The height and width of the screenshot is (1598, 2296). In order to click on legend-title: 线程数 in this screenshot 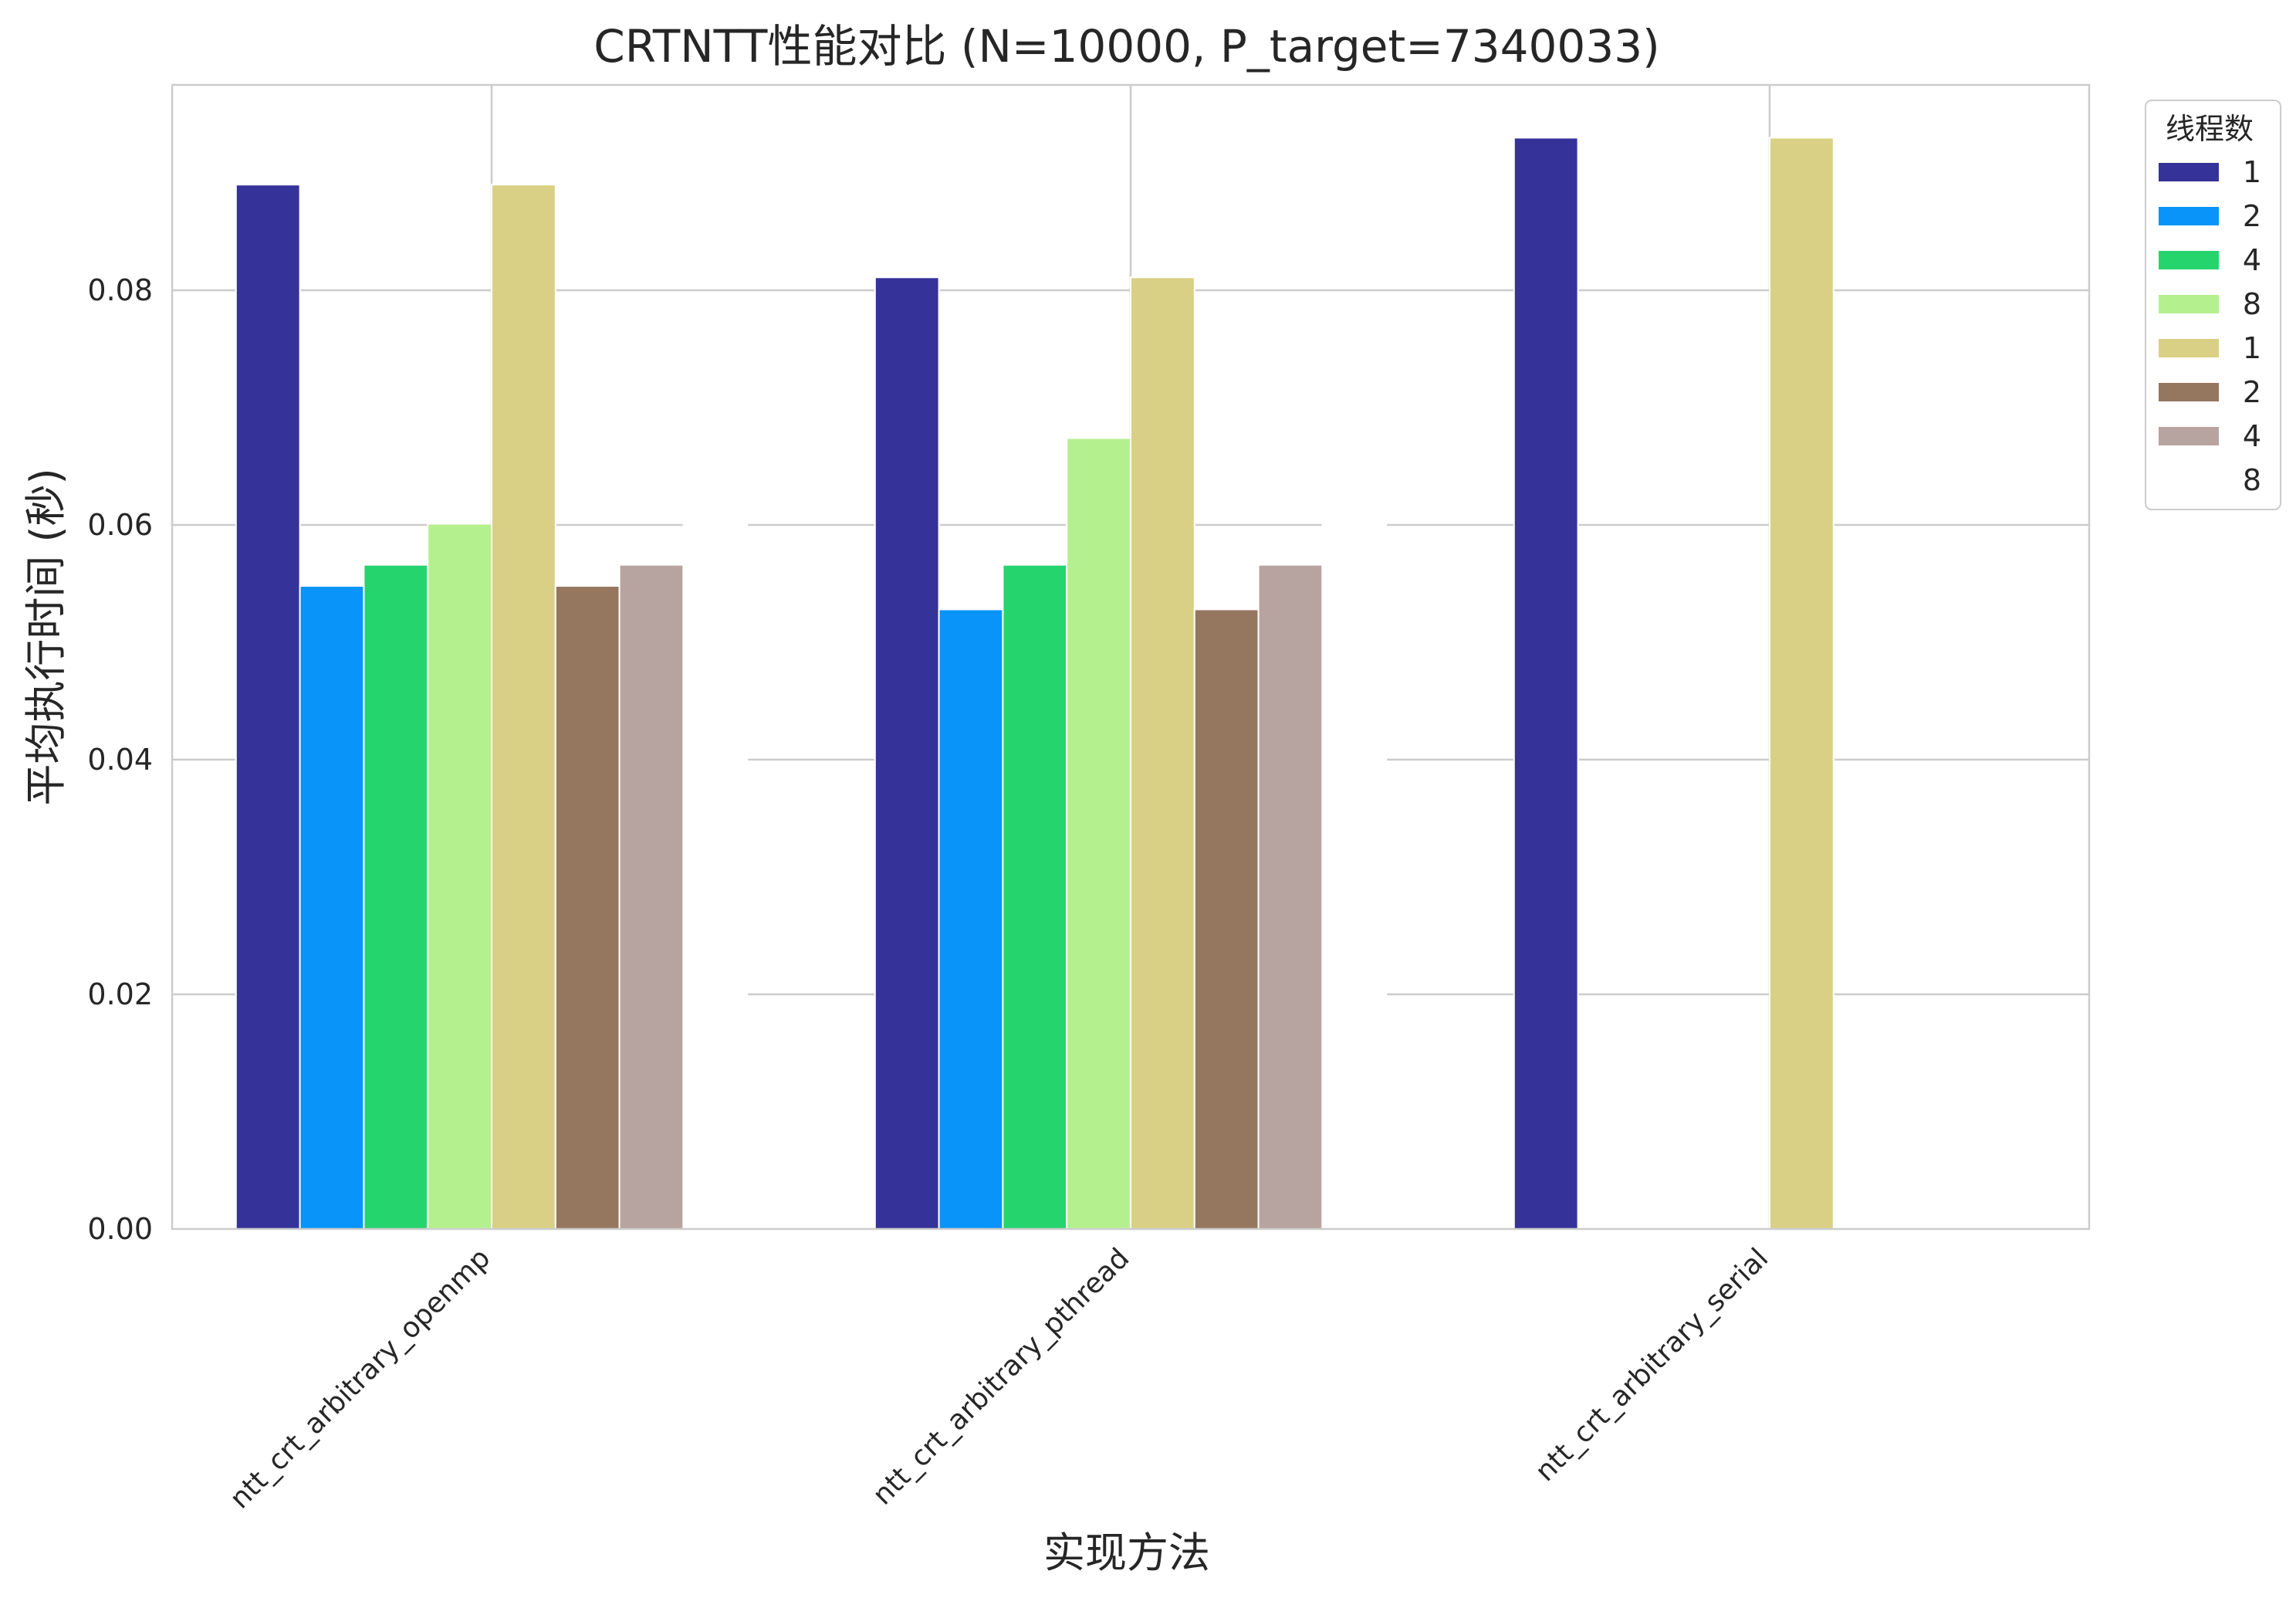, I will do `click(2210, 129)`.